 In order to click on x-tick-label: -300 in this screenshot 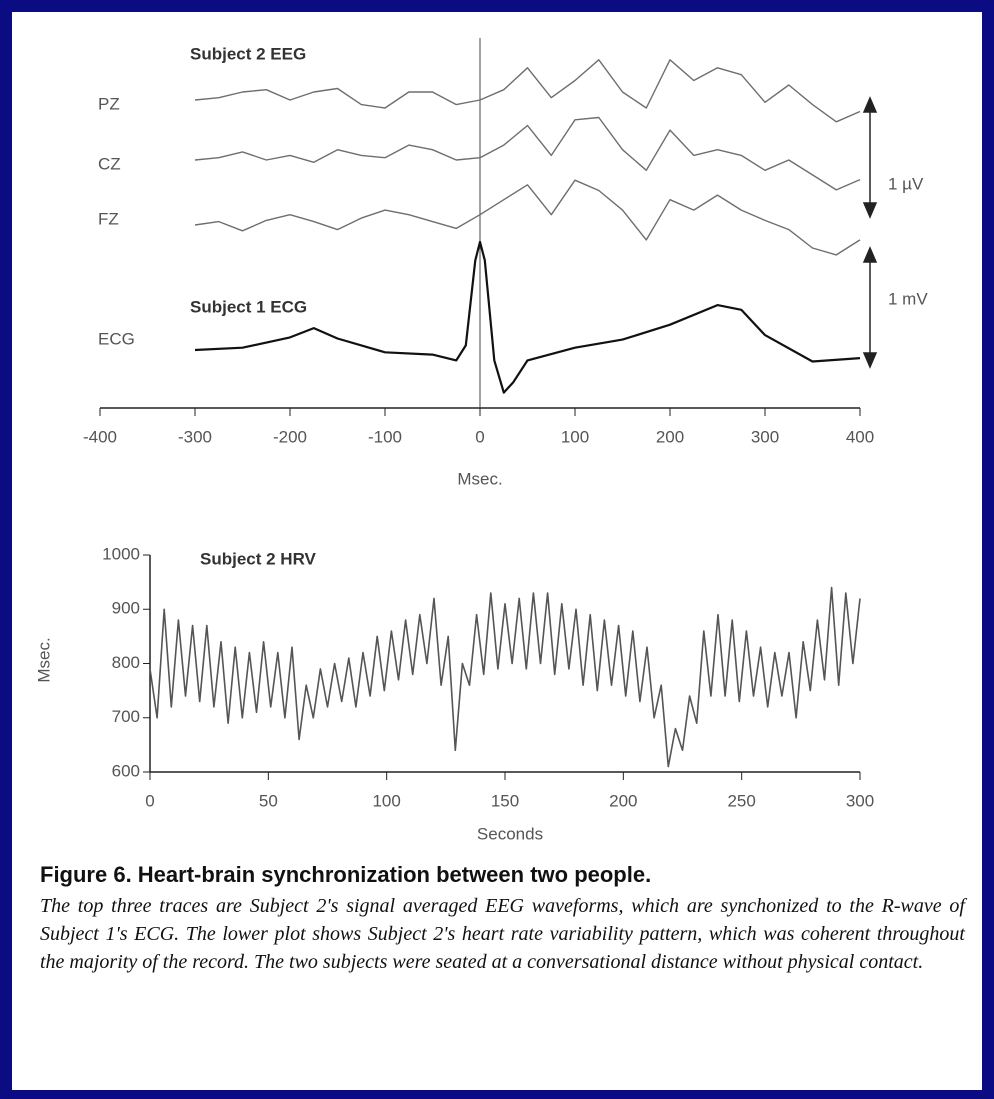, I will do `click(195, 436)`.